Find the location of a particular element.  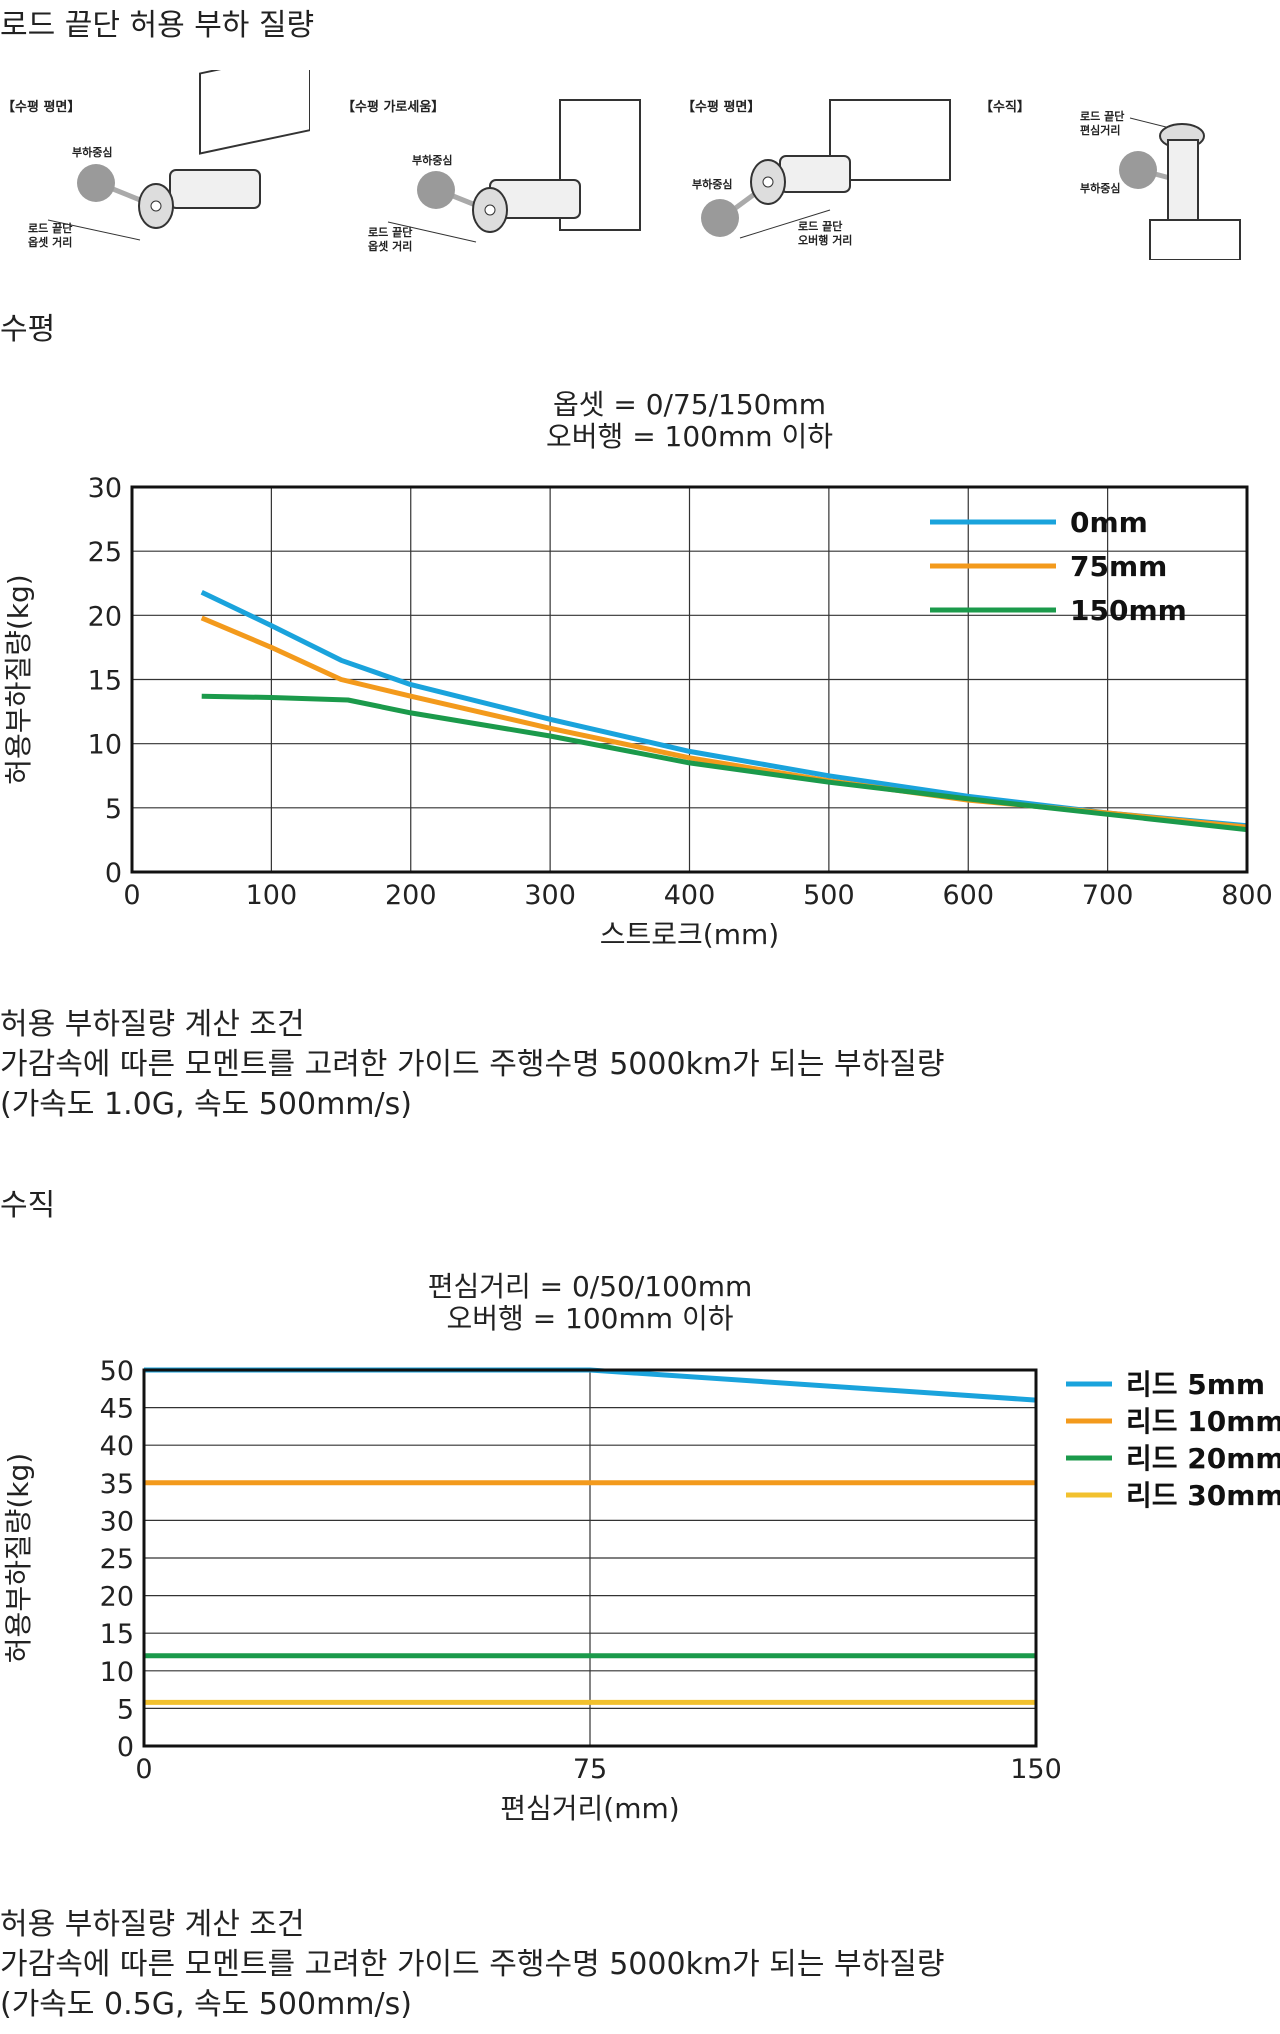

x-tick-label: 75 is located at coordinates (590, 1769).